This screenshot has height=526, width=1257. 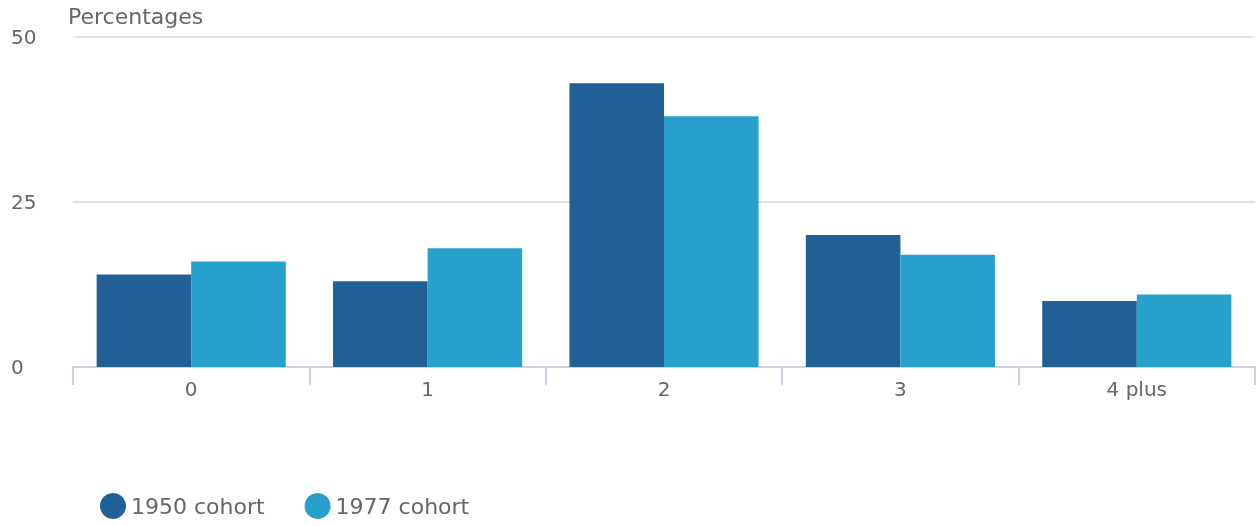 What do you see at coordinates (24, 202) in the screenshot?
I see `y-tick-label: 25` at bounding box center [24, 202].